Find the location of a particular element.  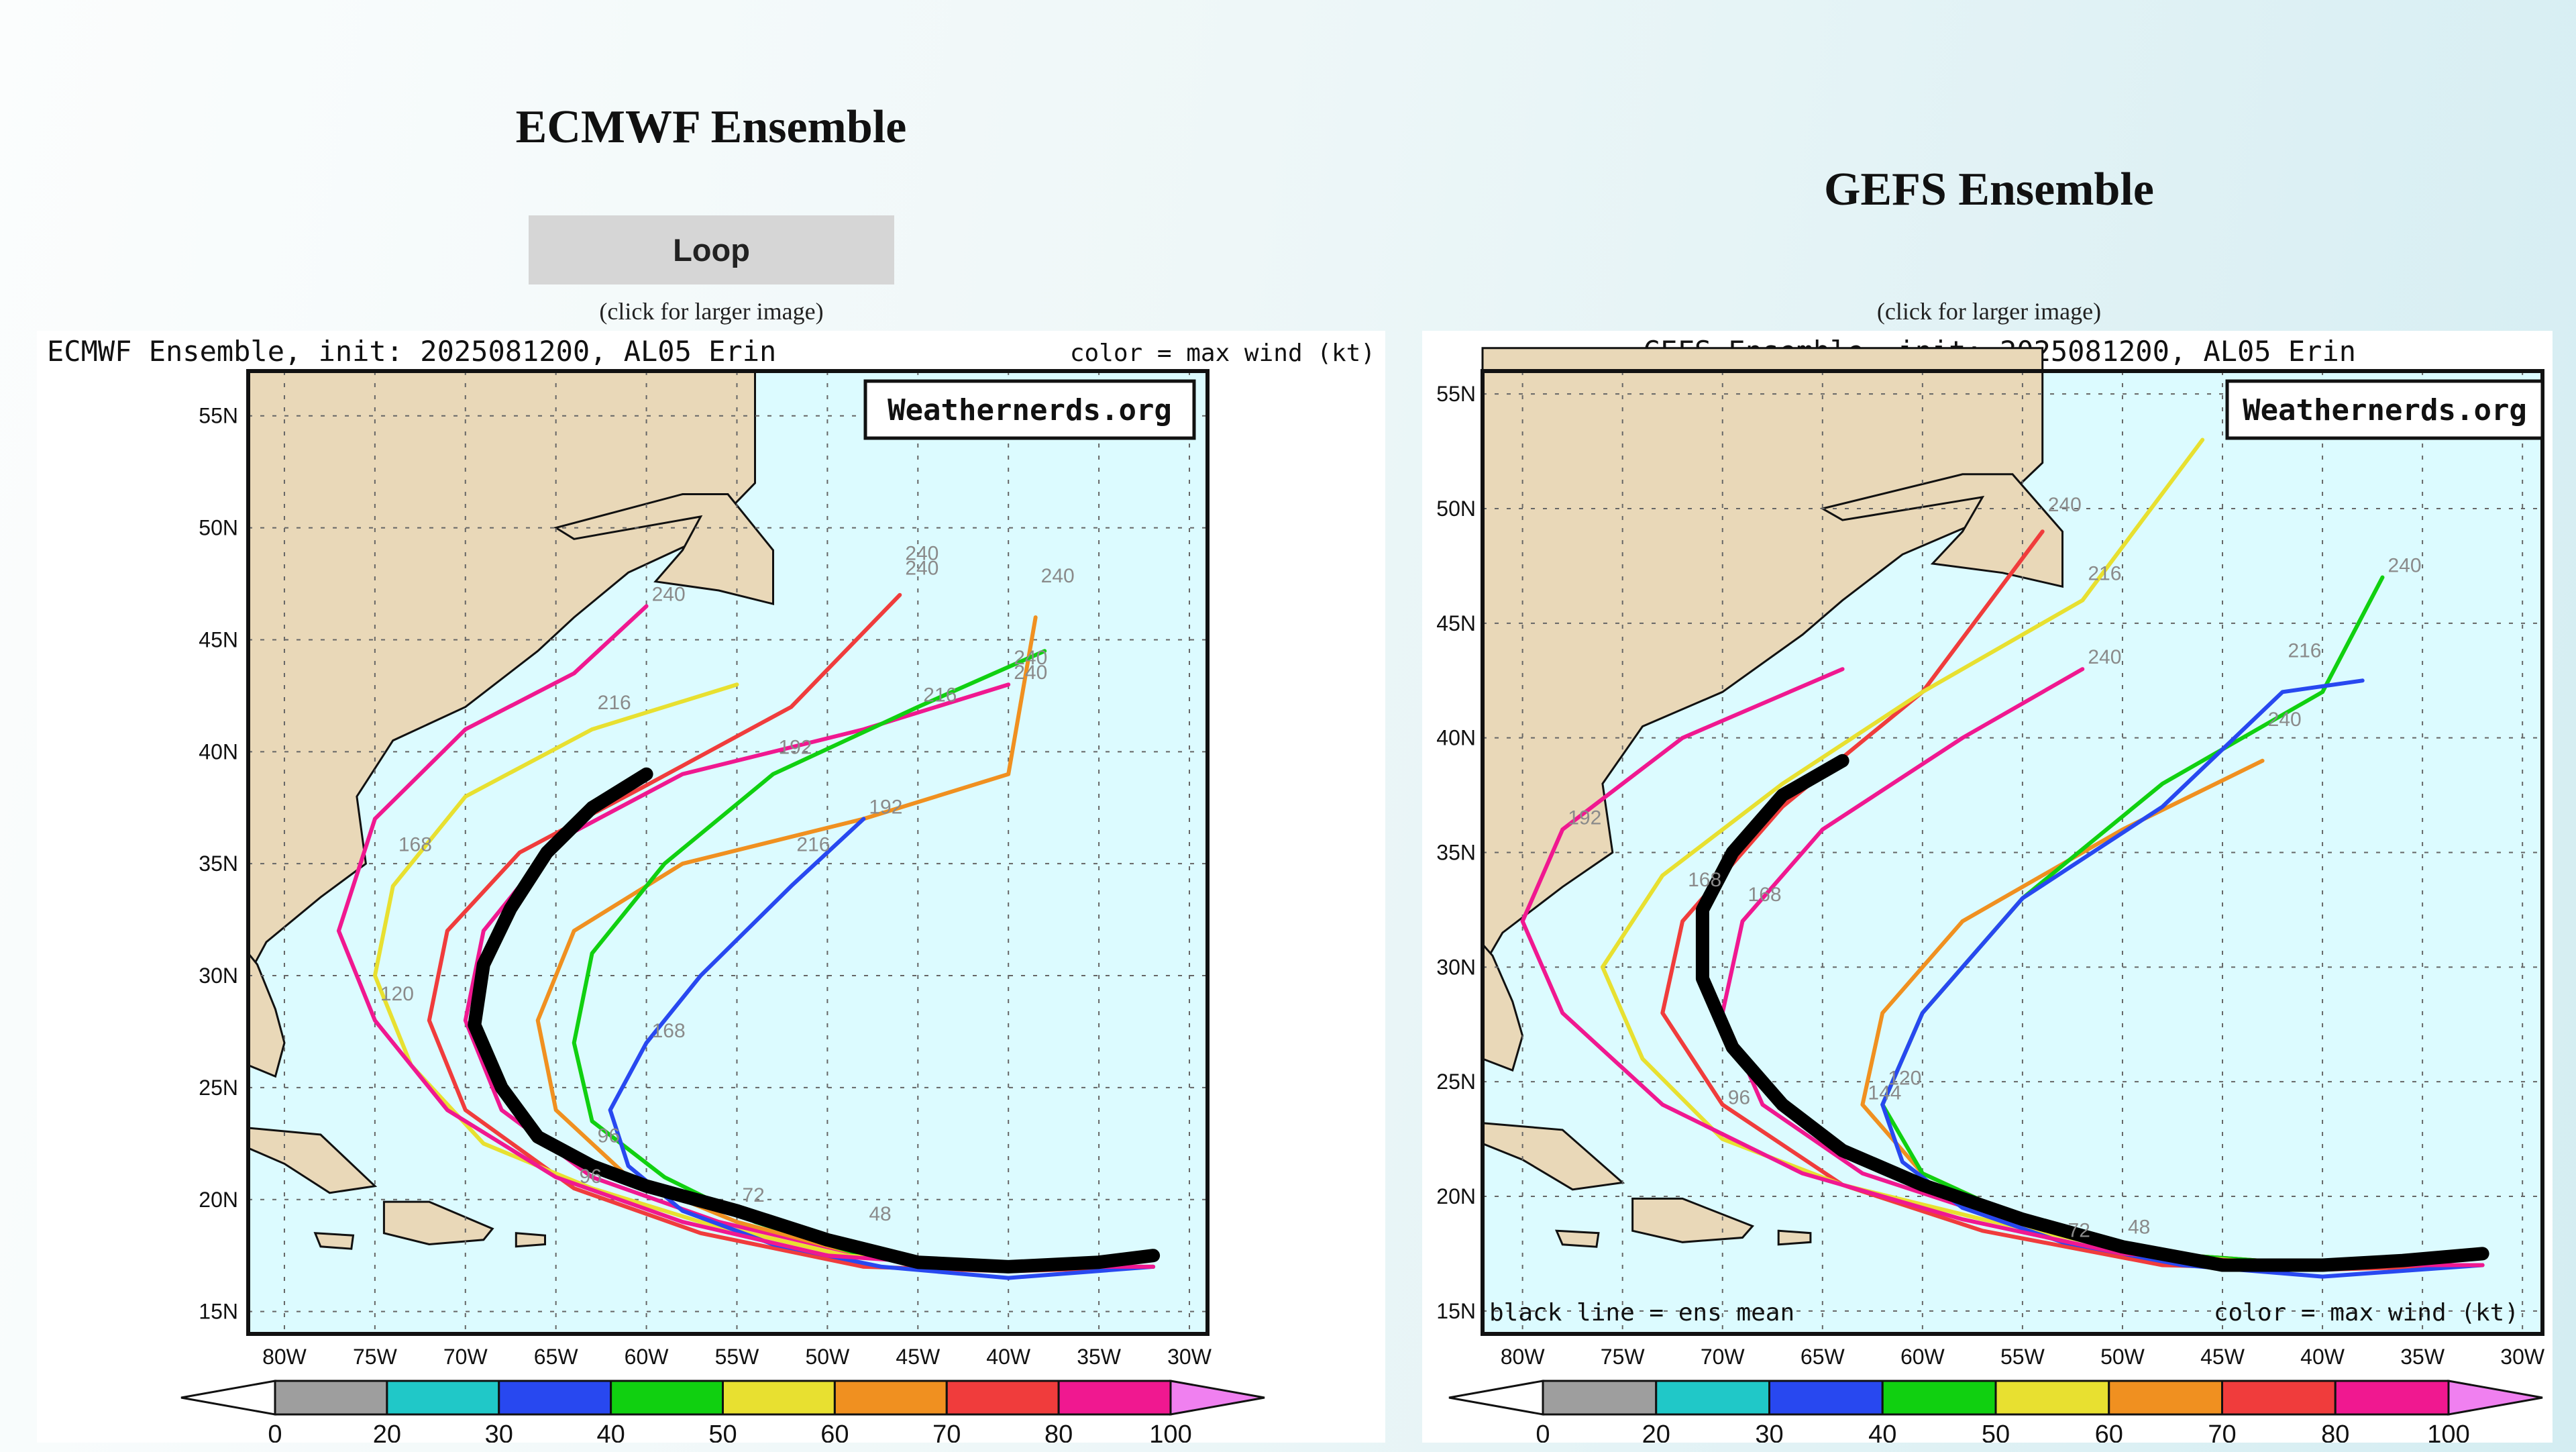

lon-tick-label: 65W is located at coordinates (1823, 1357).